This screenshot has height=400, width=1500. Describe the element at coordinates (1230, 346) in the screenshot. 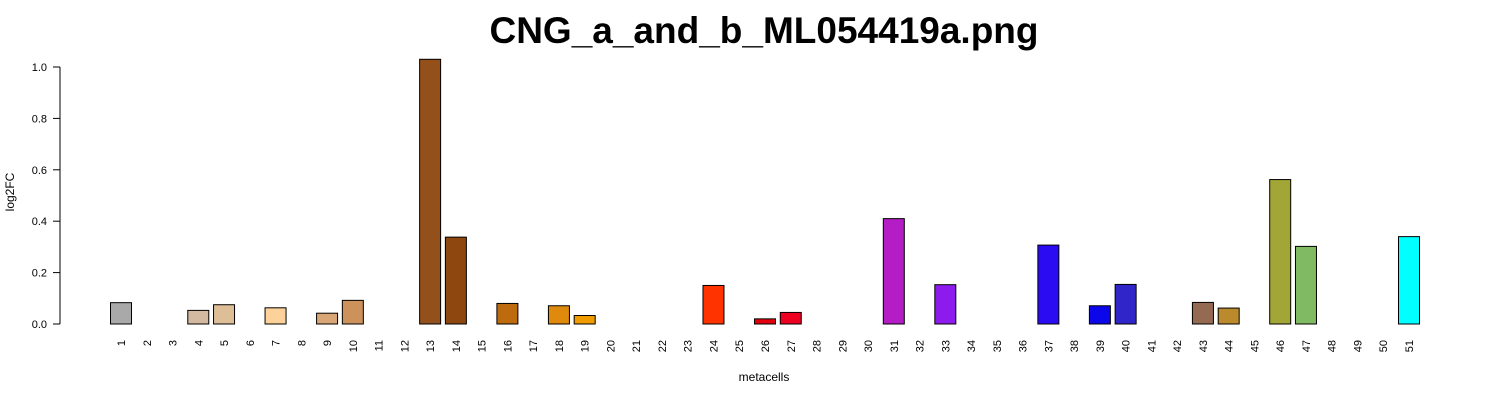

I see `x-tick-label: 44` at that location.